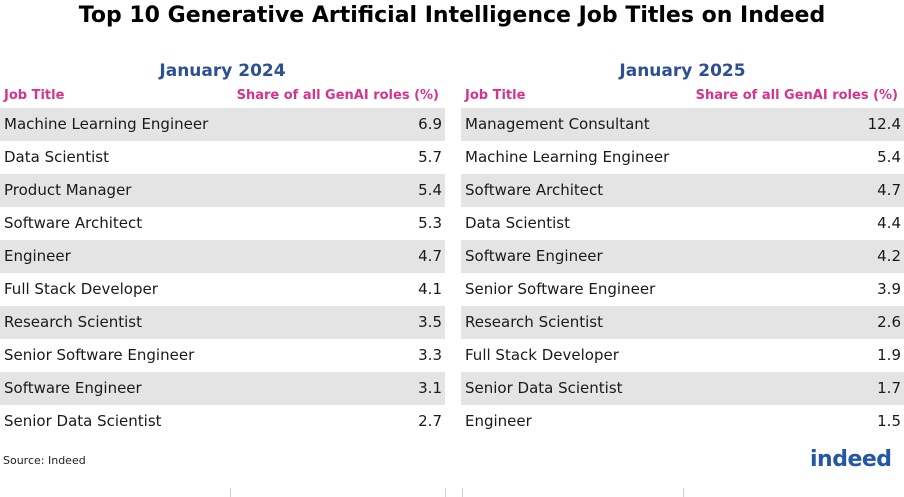  Describe the element at coordinates (682, 289) in the screenshot. I see `table-row: Senior Software Engineer 3.9` at that location.